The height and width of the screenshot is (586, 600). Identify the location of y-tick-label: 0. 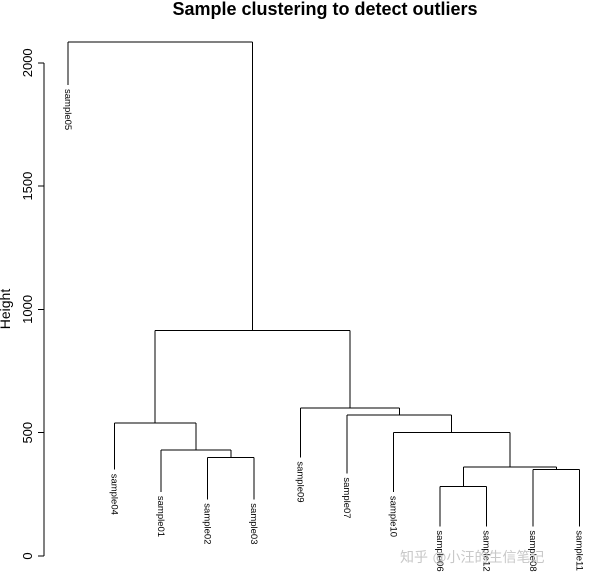
(27, 555).